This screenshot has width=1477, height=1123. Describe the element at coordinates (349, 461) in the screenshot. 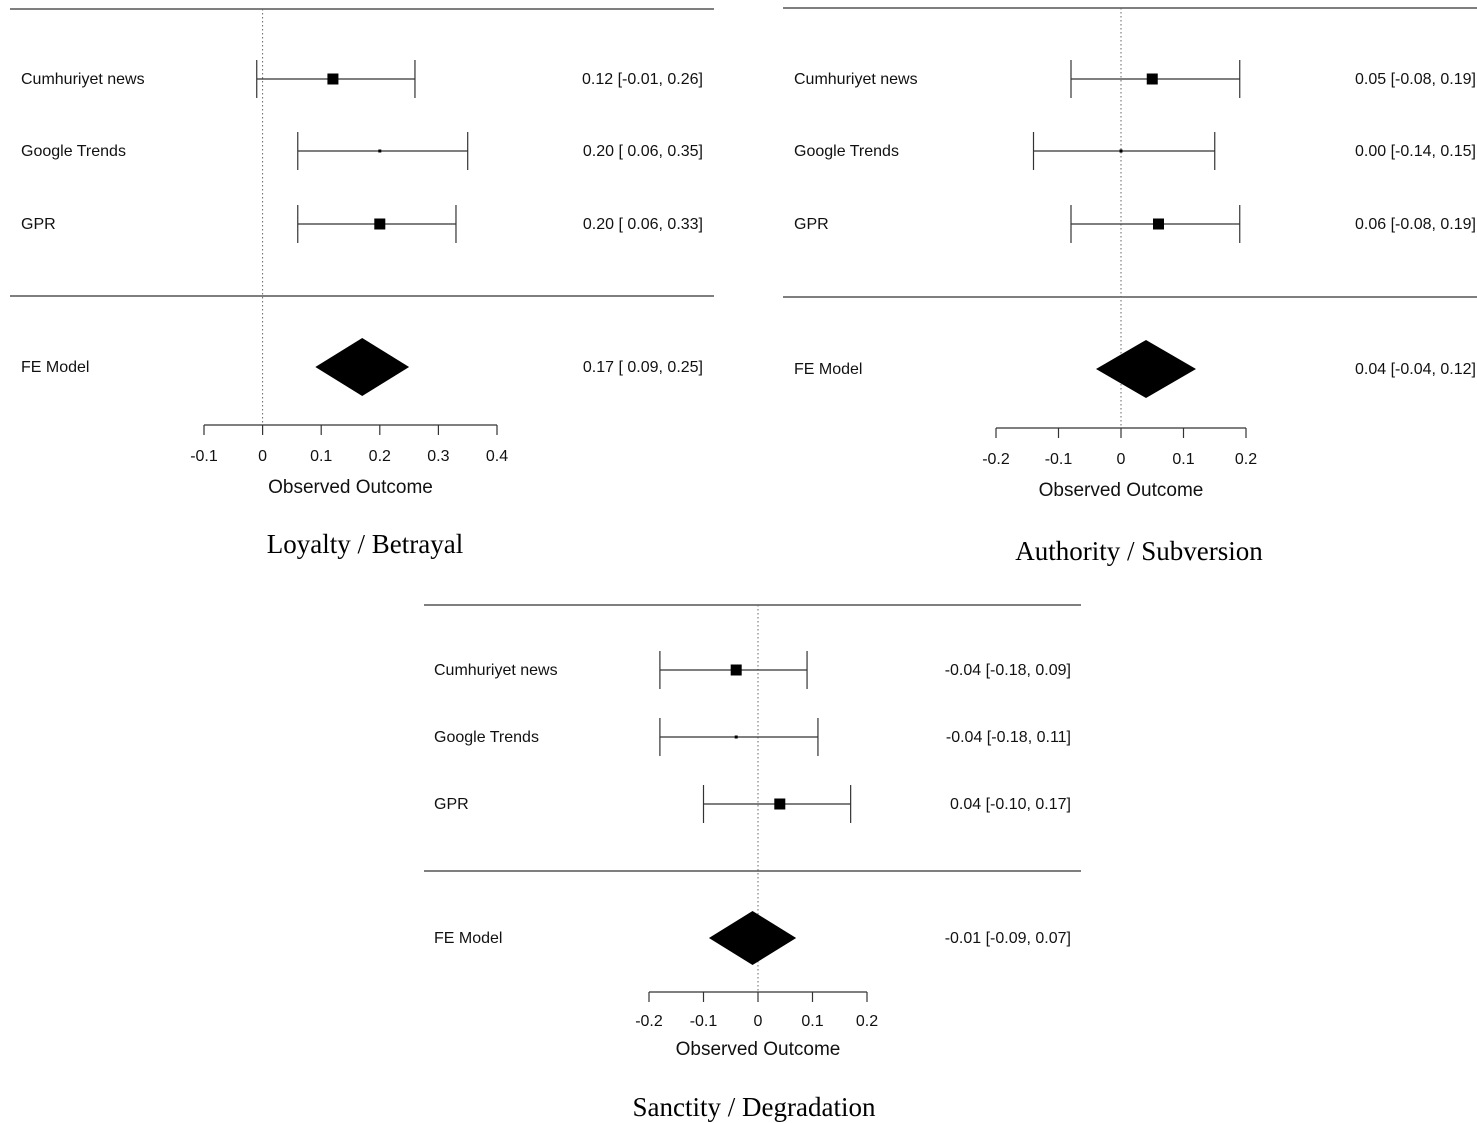

I see `x-axis: -0.1 0 0.1 0.2 0.3 0.4 Observed Outcome` at that location.